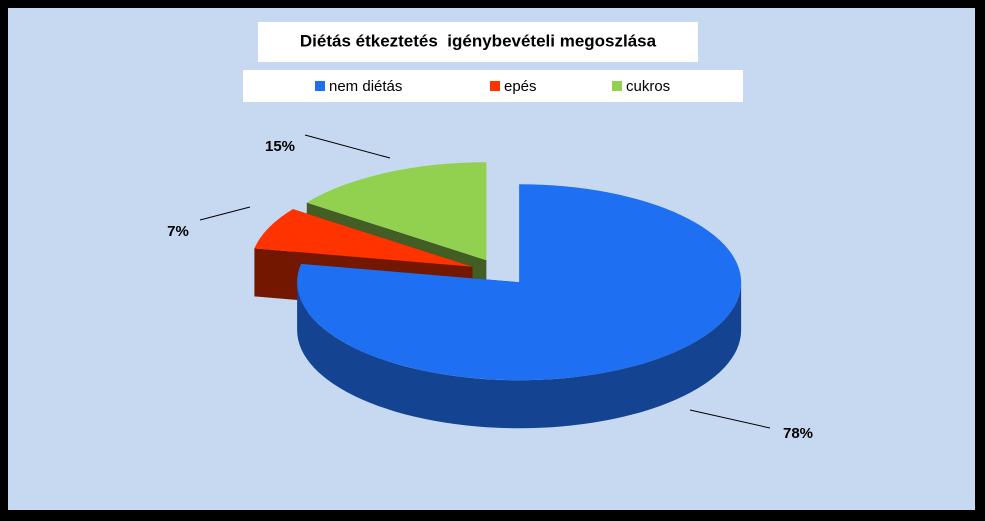 Image resolution: width=985 pixels, height=521 pixels. I want to click on data-label: 7%, so click(178, 231).